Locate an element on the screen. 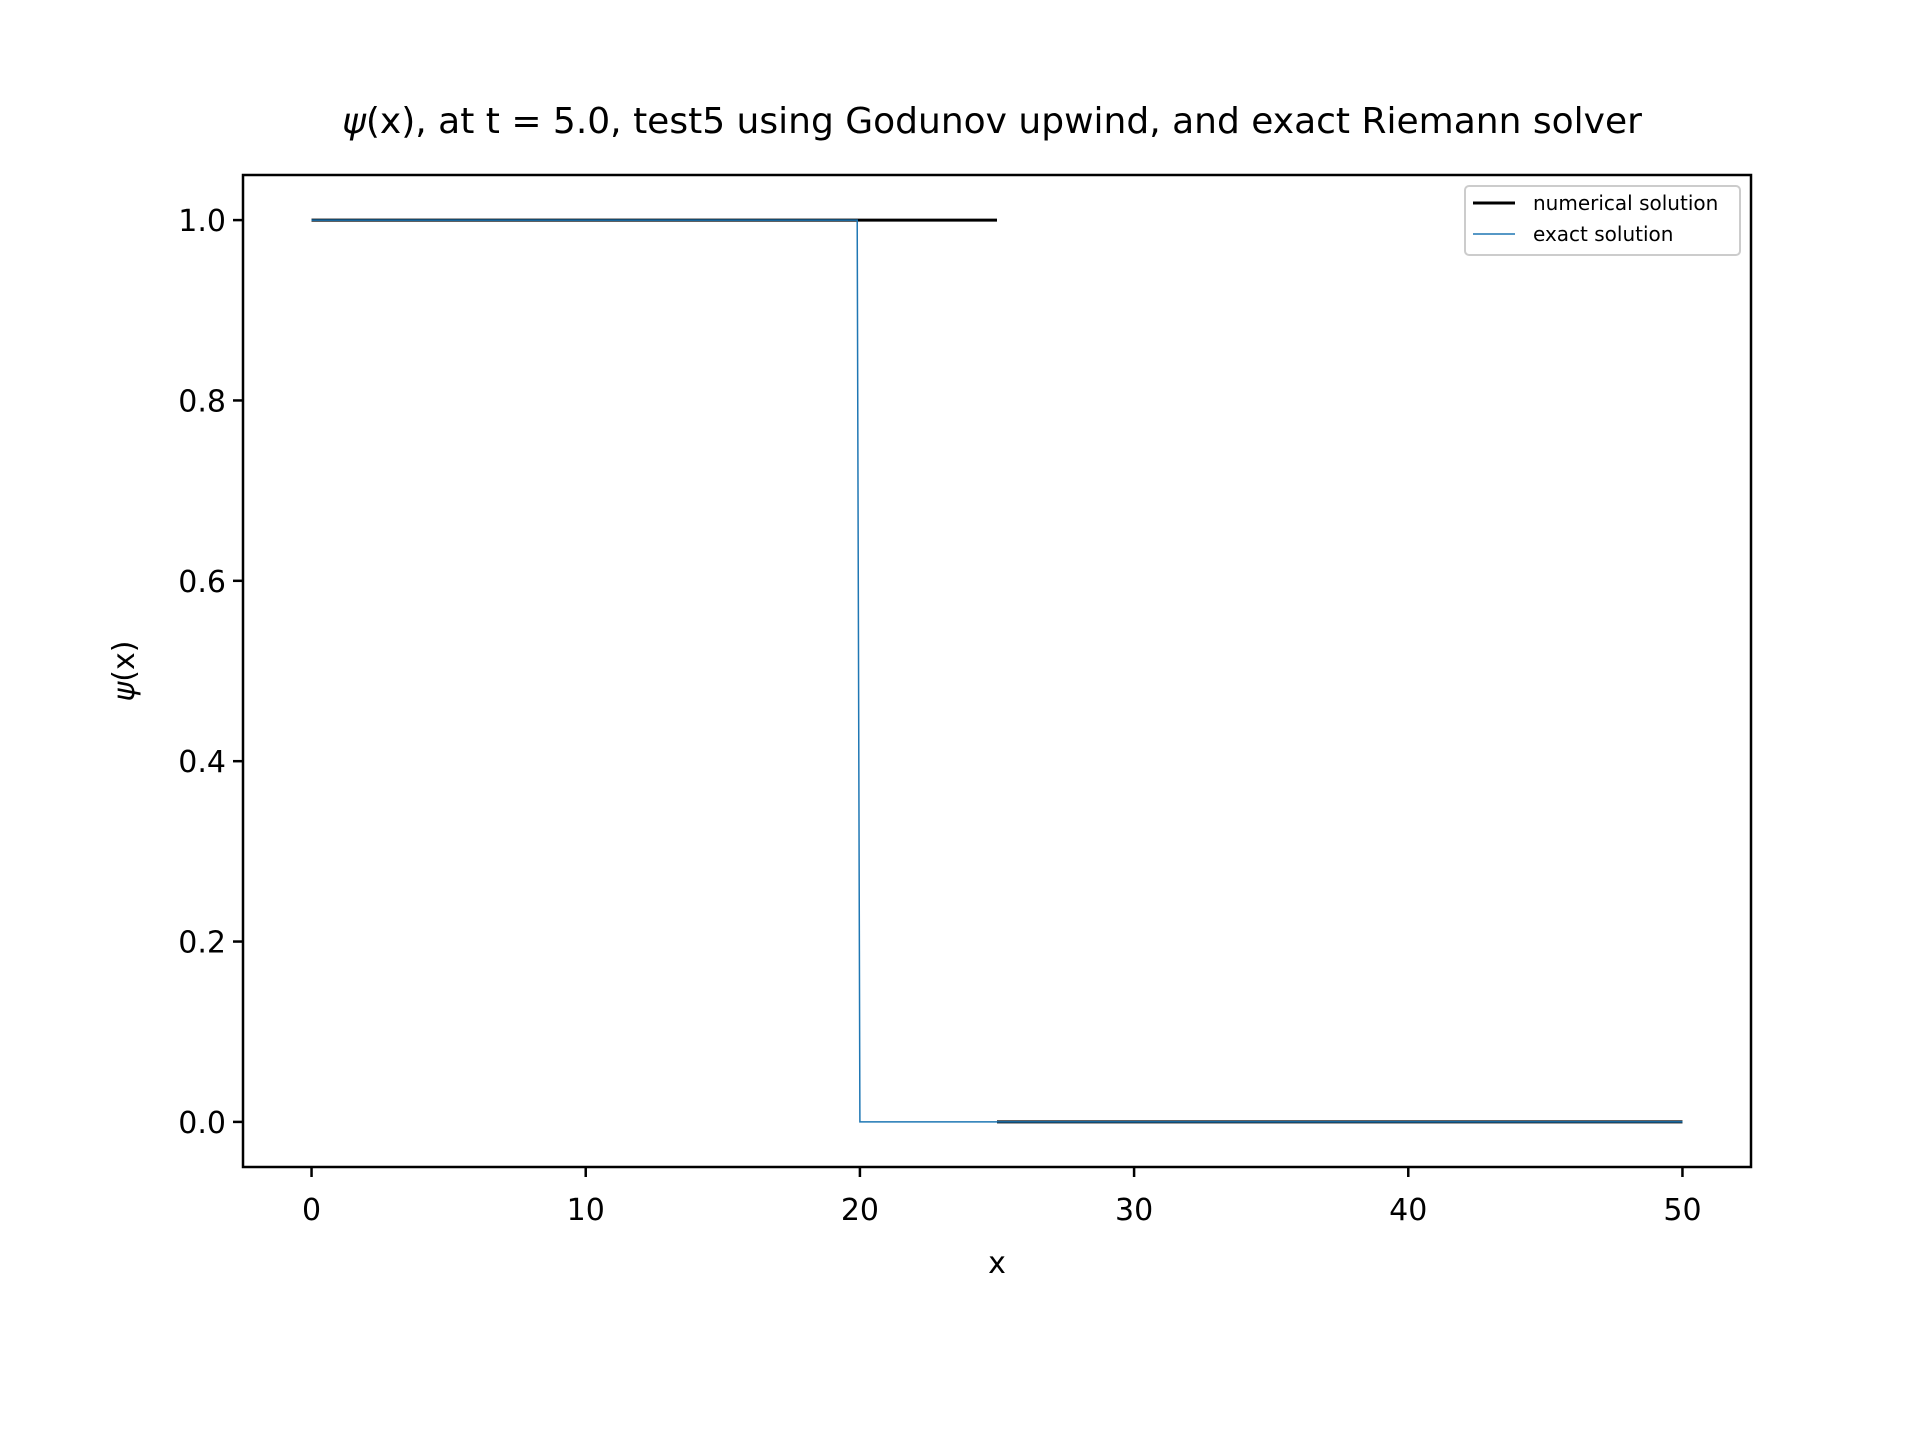  legend: numerical solution exact solution is located at coordinates (1602, 220).